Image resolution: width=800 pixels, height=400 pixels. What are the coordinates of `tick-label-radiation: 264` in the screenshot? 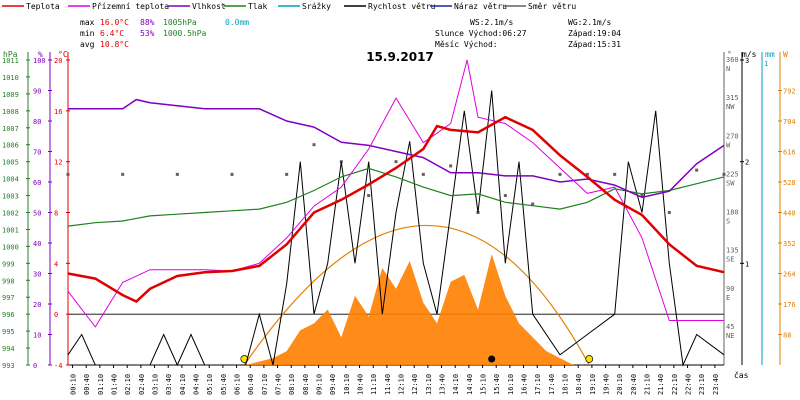 It's located at (789, 275).